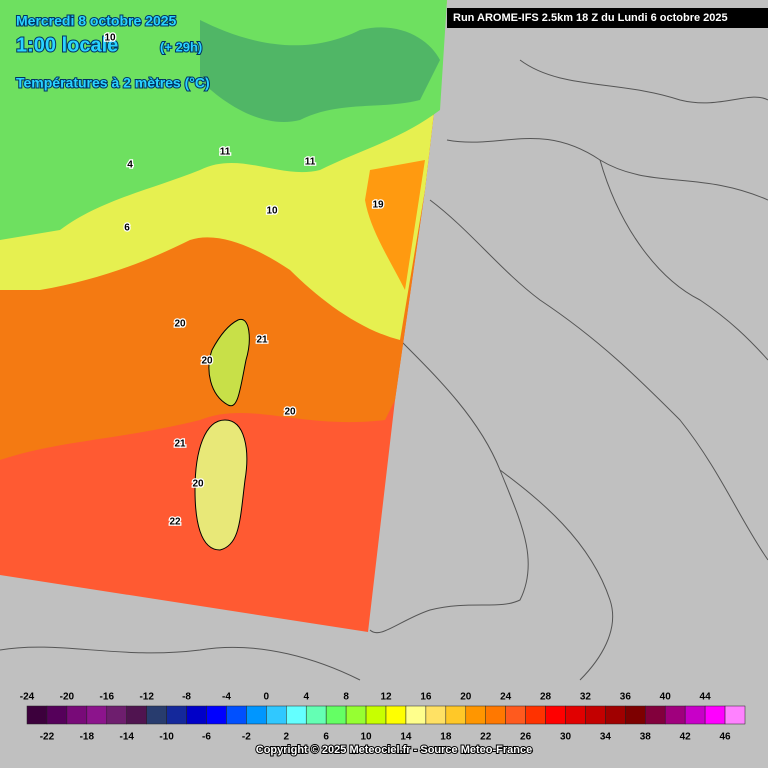 This screenshot has height=773, width=768. I want to click on legend-label: 18, so click(446, 737).